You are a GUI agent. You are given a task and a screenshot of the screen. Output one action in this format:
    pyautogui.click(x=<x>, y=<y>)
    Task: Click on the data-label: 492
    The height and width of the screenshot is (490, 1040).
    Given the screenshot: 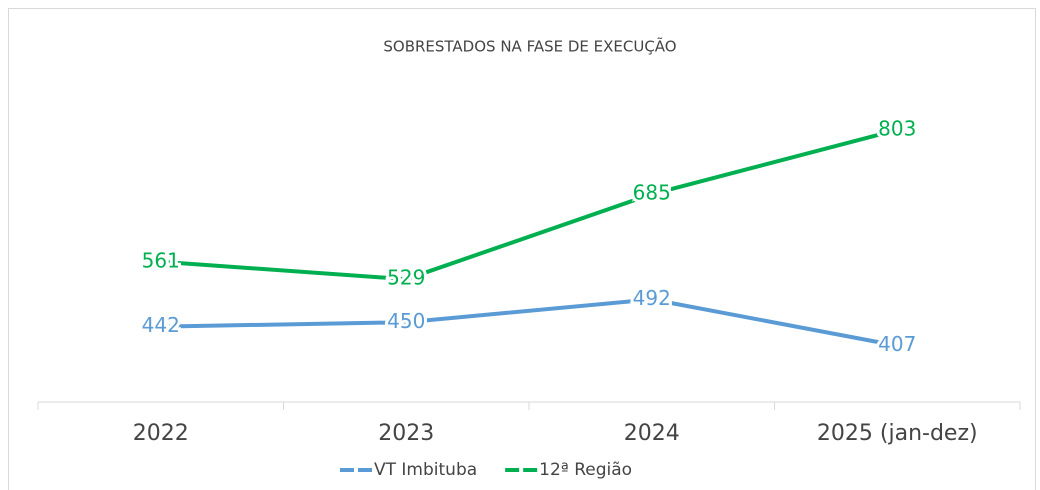 What is the action you would take?
    pyautogui.click(x=652, y=298)
    